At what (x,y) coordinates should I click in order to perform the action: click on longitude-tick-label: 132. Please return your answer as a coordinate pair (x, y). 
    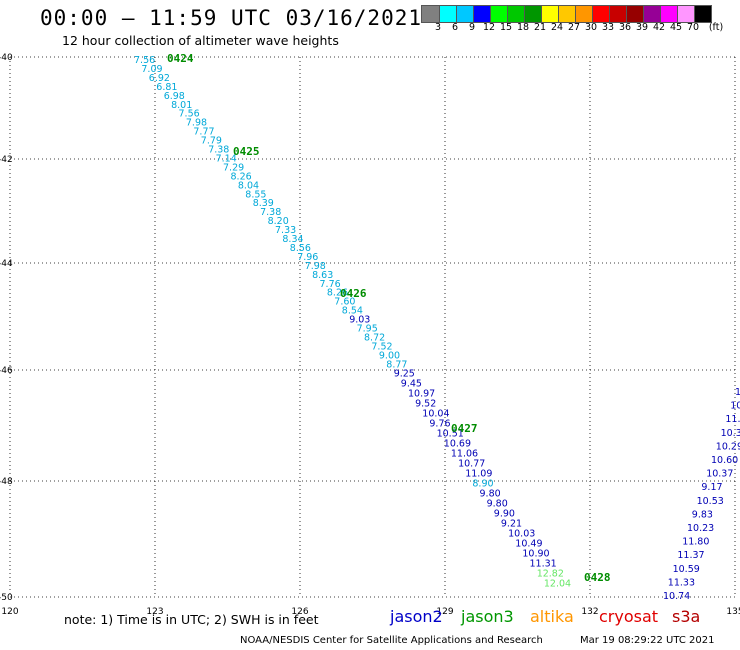
    Looking at the image, I should click on (589, 612).